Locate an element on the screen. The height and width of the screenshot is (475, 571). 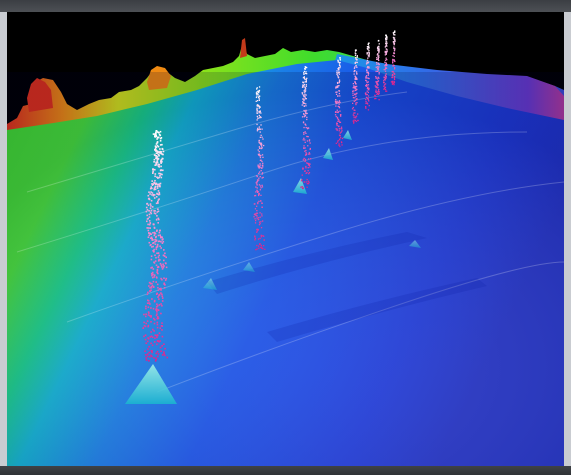
top-toolbar is located at coordinates (285, 6).